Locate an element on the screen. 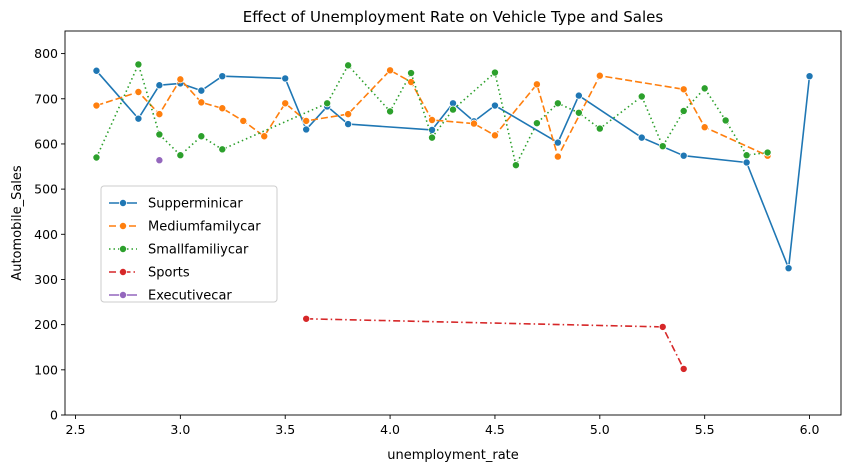 This screenshot has height=468, width=851. y-axis-label: Automobile_Sales is located at coordinates (17, 223).